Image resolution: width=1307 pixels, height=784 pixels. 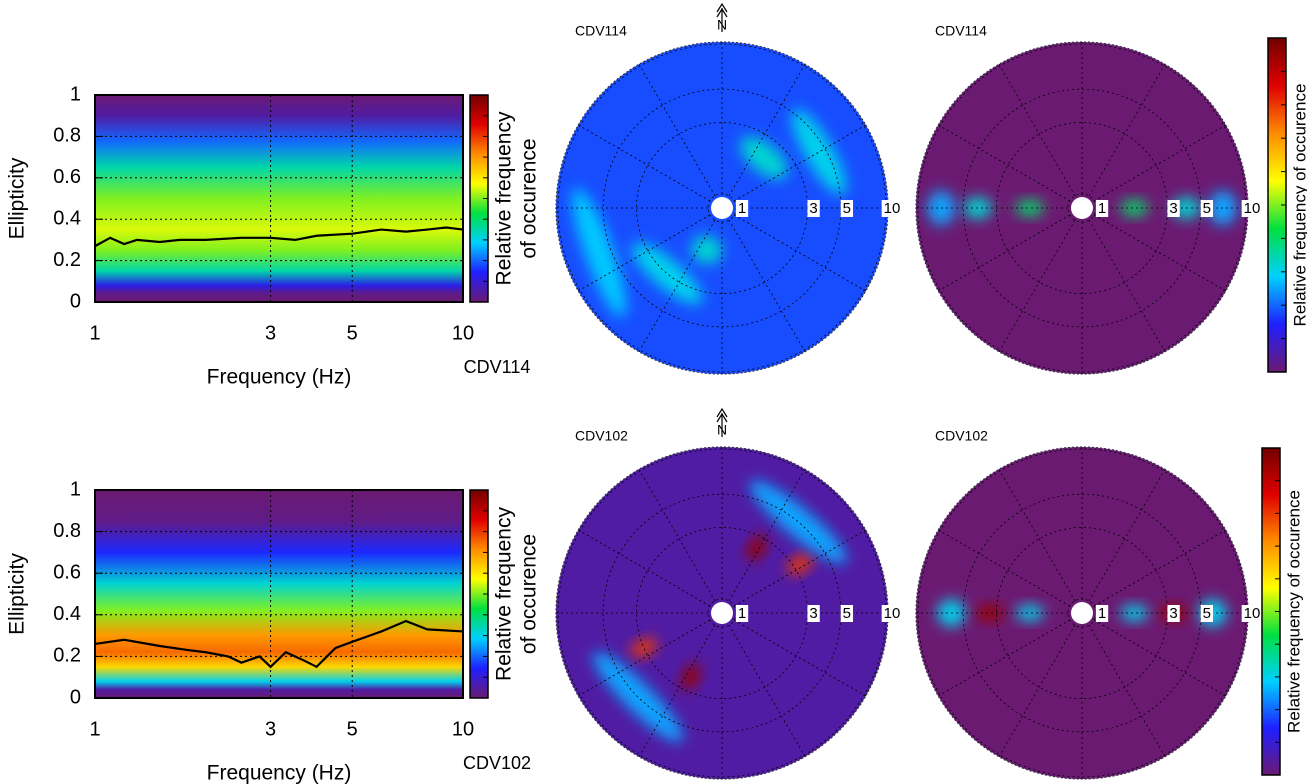 What do you see at coordinates (352, 729) in the screenshot?
I see `x-tick-label: 5` at bounding box center [352, 729].